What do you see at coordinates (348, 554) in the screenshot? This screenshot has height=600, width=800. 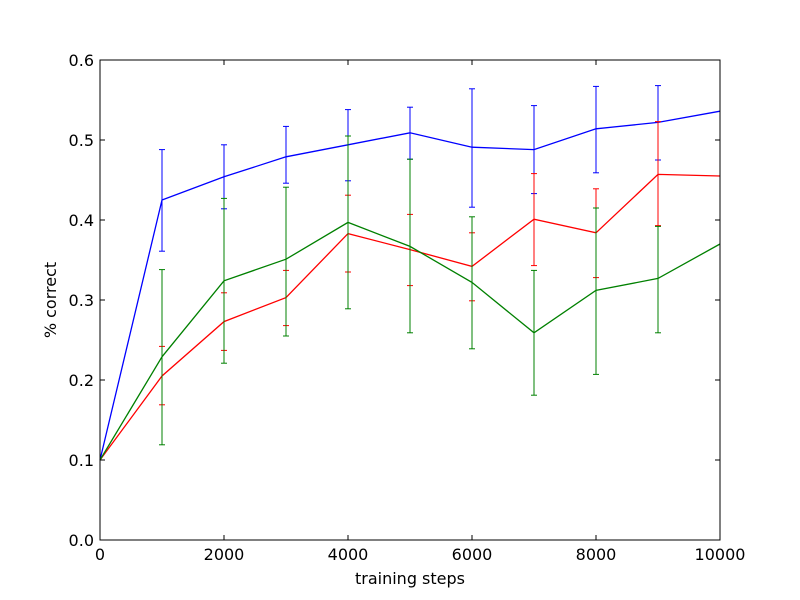 I see `x-tick-label: 4000` at bounding box center [348, 554].